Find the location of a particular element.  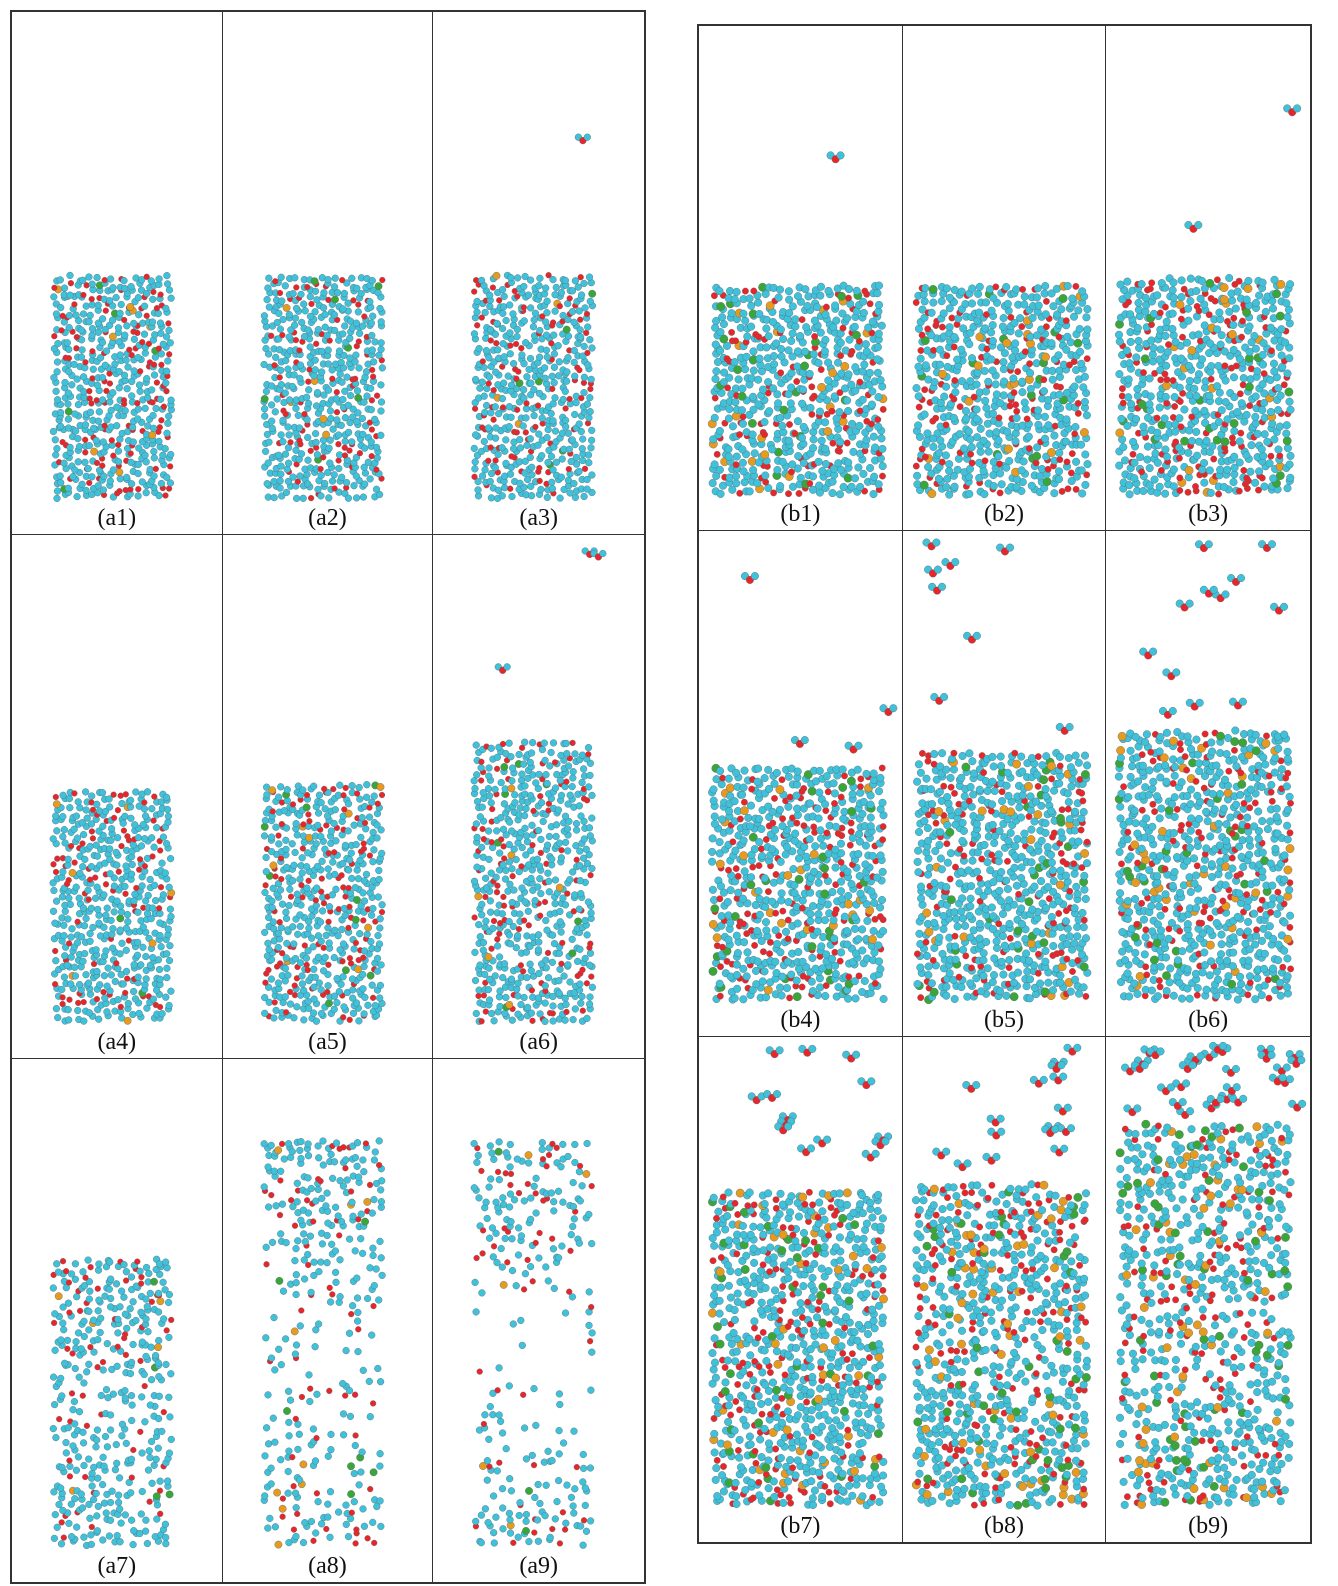

snapshot-panel: (b2) is located at coordinates (1004, 279).